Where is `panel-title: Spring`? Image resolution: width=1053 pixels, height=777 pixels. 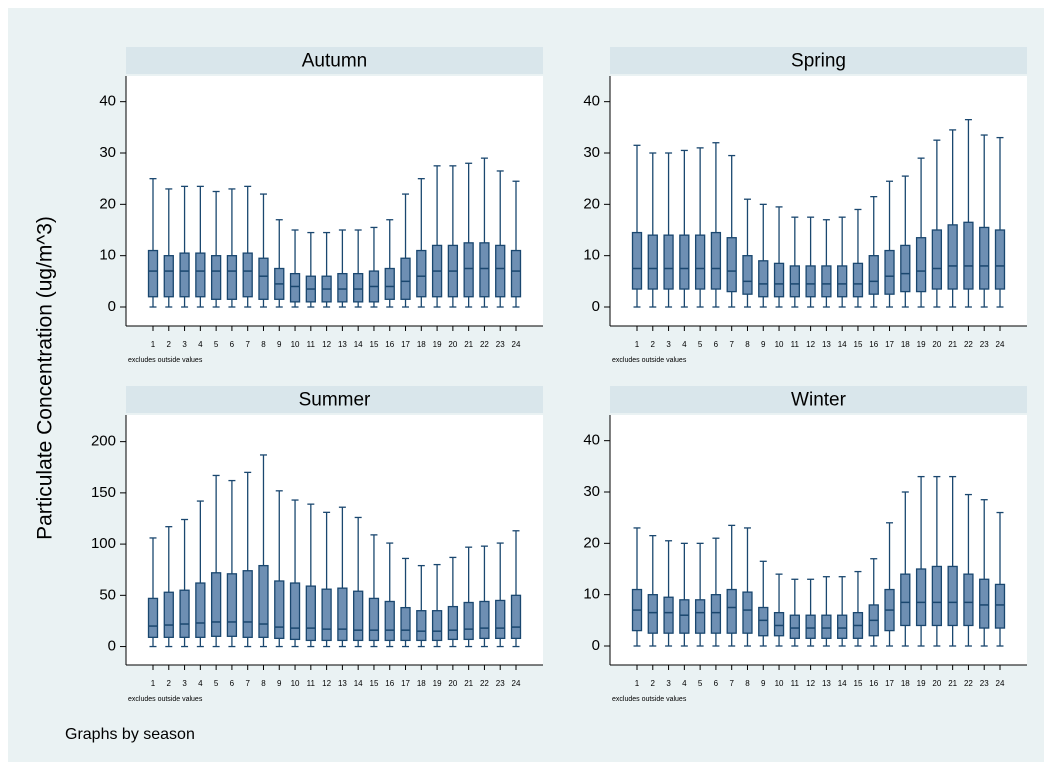
panel-title: Spring is located at coordinates (818, 61).